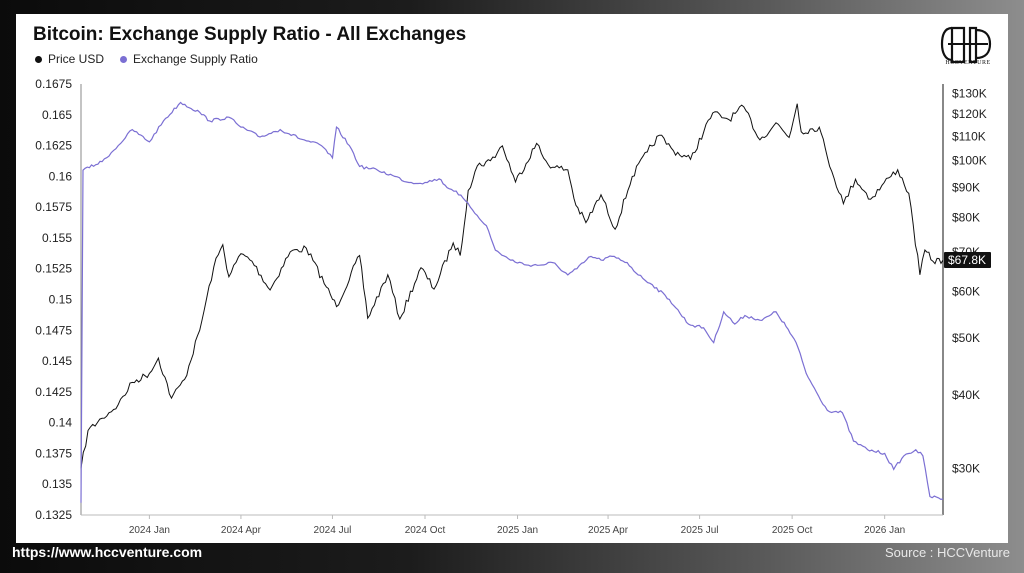  Describe the element at coordinates (149, 530) in the screenshot. I see `x-tick-label: 2024 Jan` at that location.